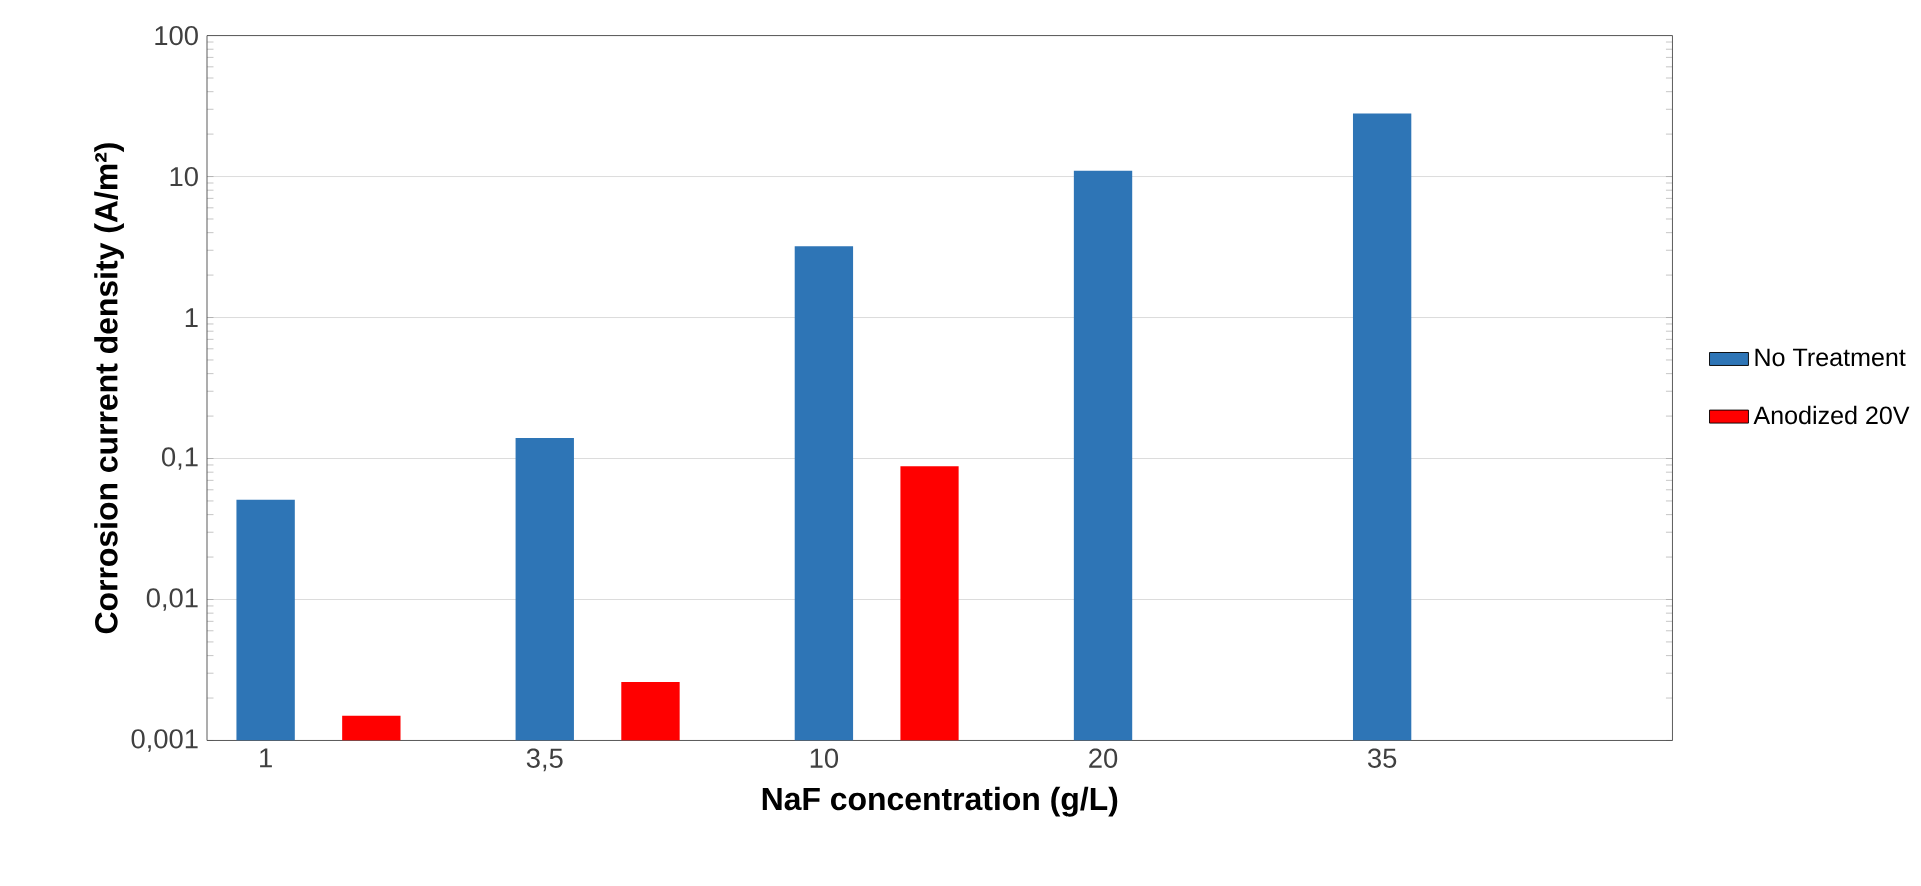  I want to click on x-tick-label: 20, so click(1103, 758).